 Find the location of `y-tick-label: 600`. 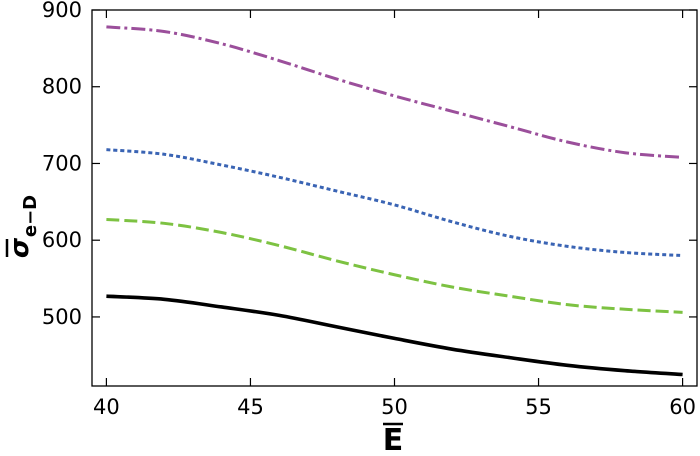

y-tick-label: 600 is located at coordinates (62, 240).